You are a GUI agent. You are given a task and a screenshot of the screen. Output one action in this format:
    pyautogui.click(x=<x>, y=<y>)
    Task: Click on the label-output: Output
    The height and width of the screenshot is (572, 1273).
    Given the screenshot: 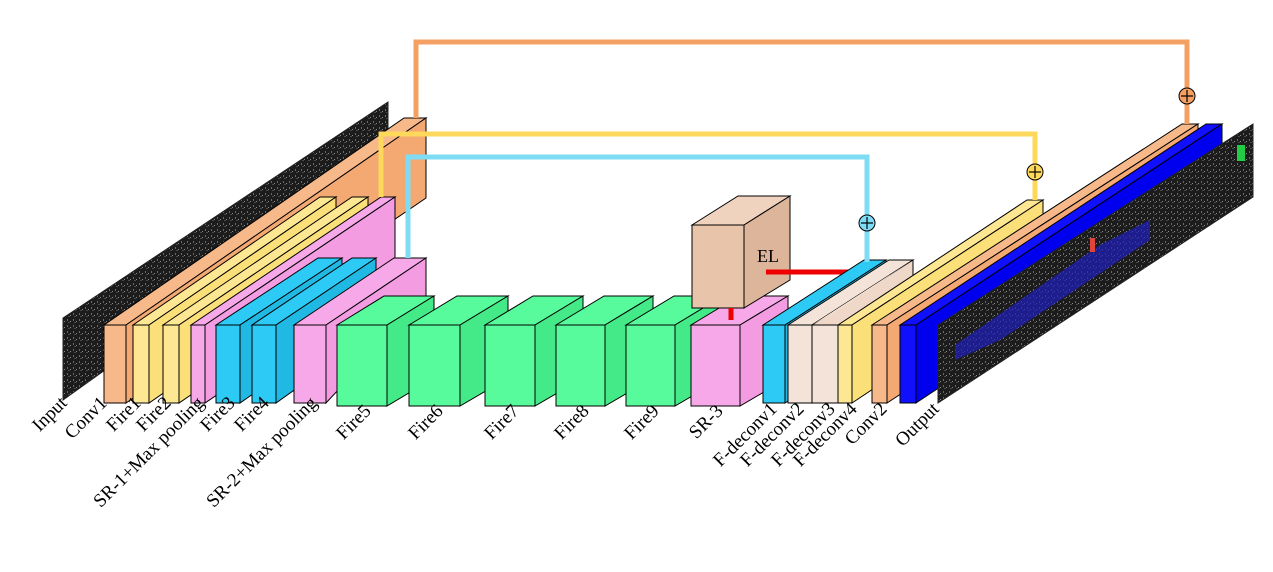 What is the action you would take?
    pyautogui.click(x=917, y=424)
    